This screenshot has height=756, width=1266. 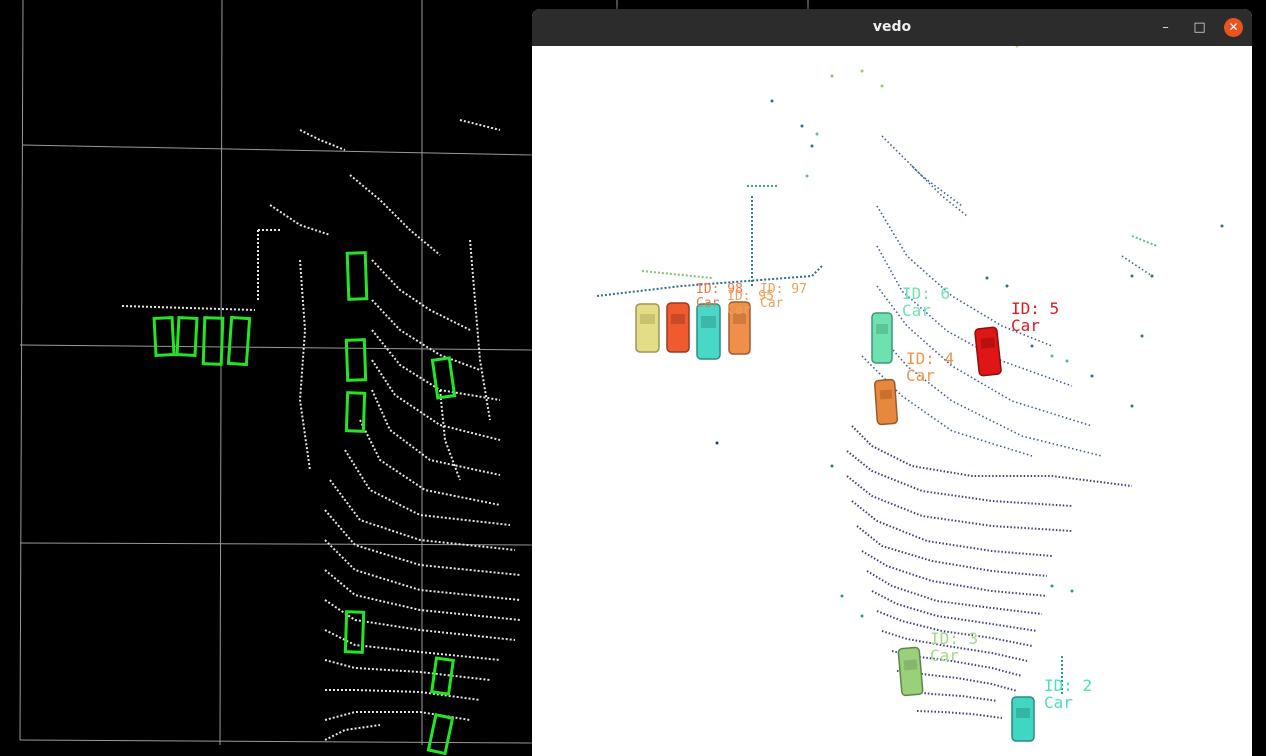 I want to click on label-id98: ID: 98 Car, so click(x=719, y=296).